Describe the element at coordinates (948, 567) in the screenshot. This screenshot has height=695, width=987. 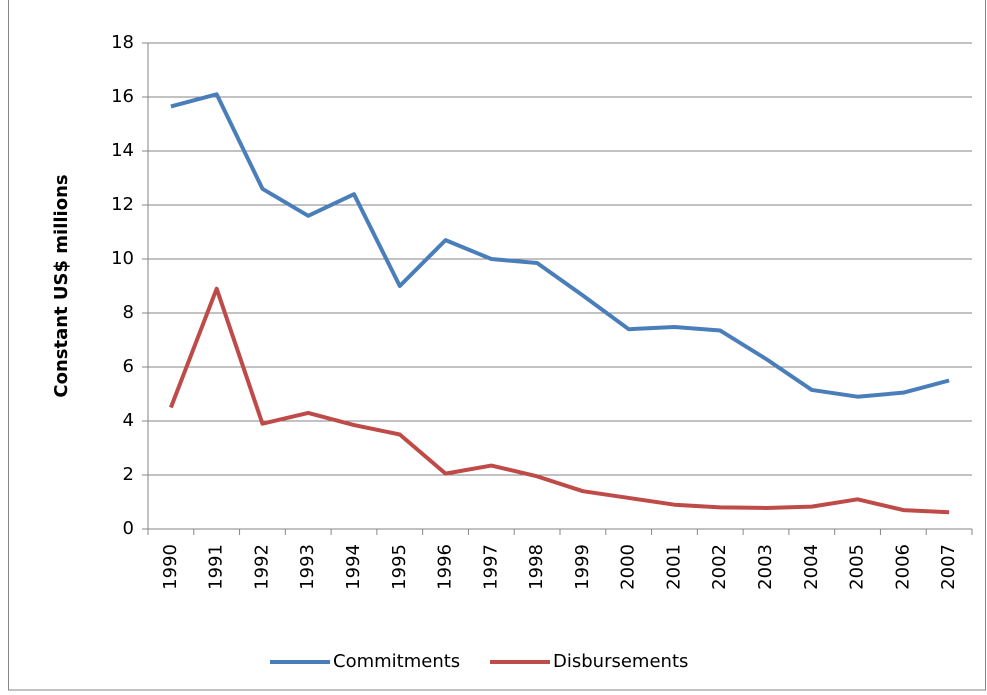
I see `x-tick-label: 2007` at that location.